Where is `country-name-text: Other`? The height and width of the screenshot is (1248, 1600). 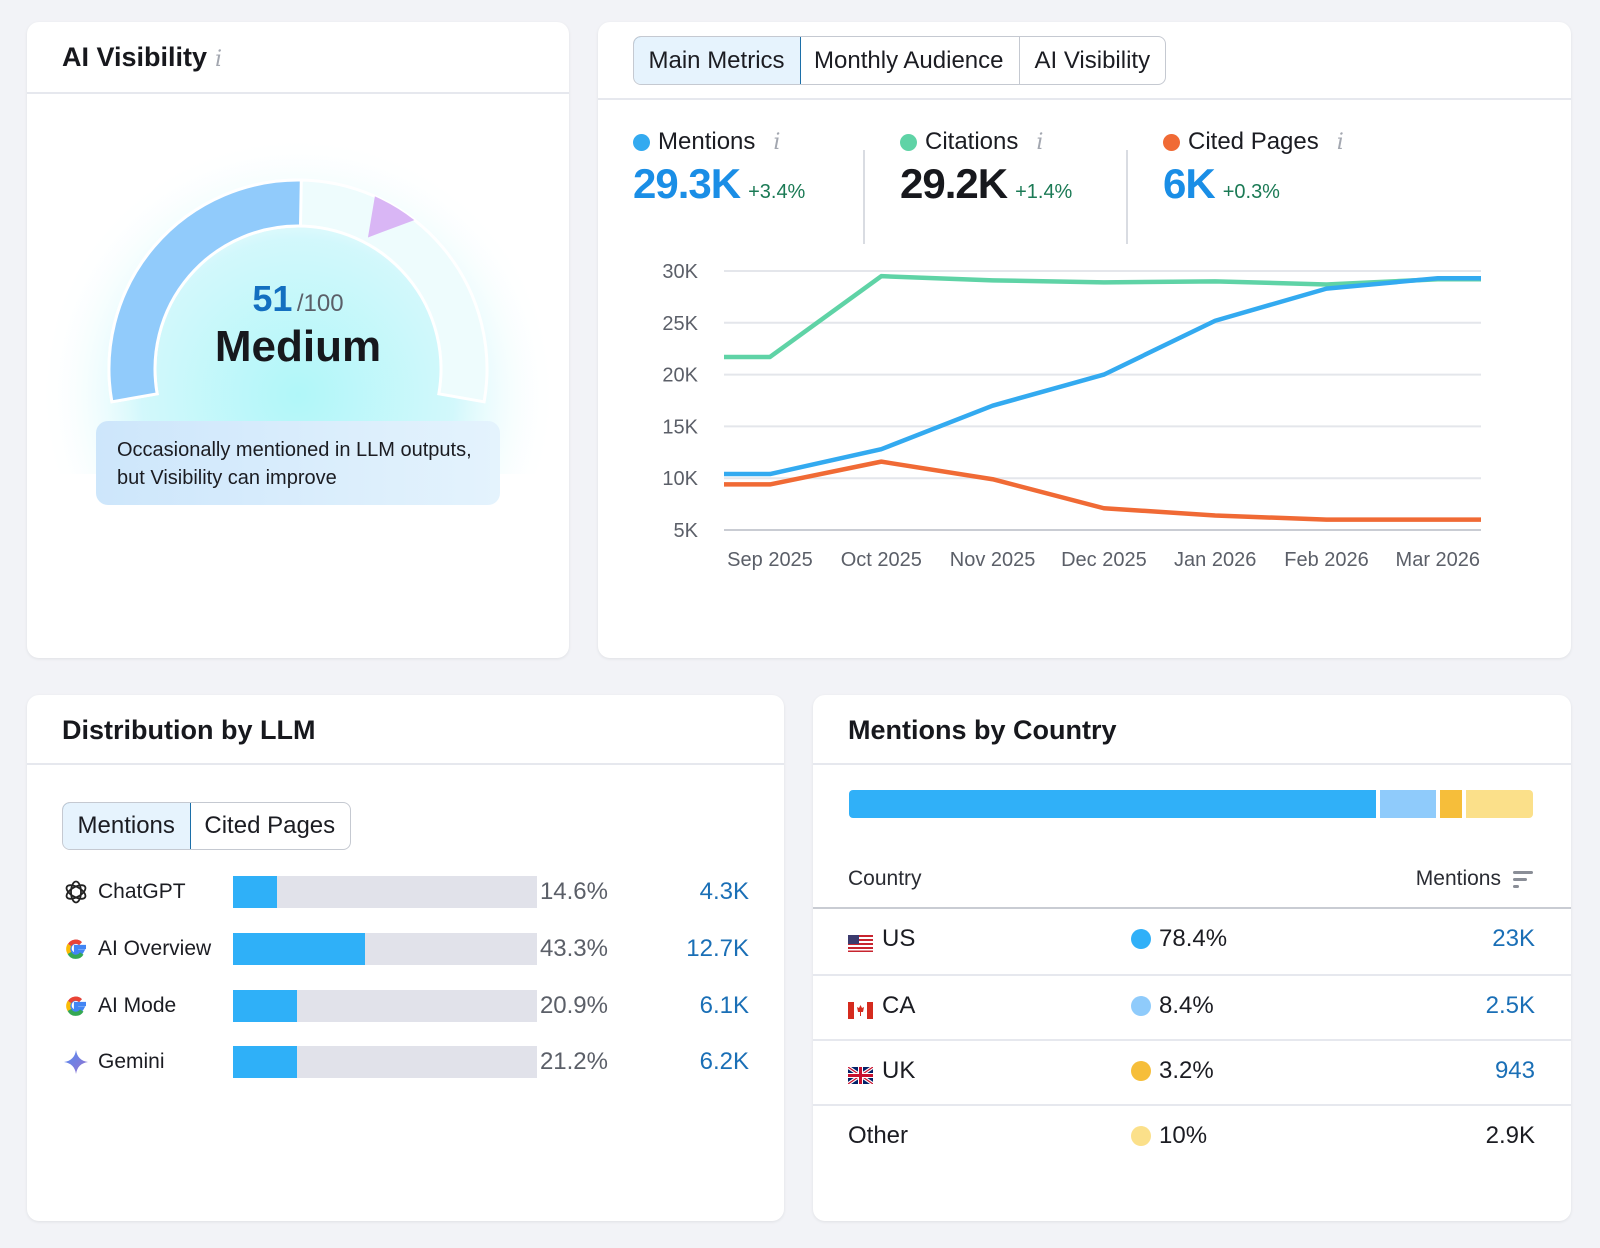
country-name-text: Other is located at coordinates (878, 1135).